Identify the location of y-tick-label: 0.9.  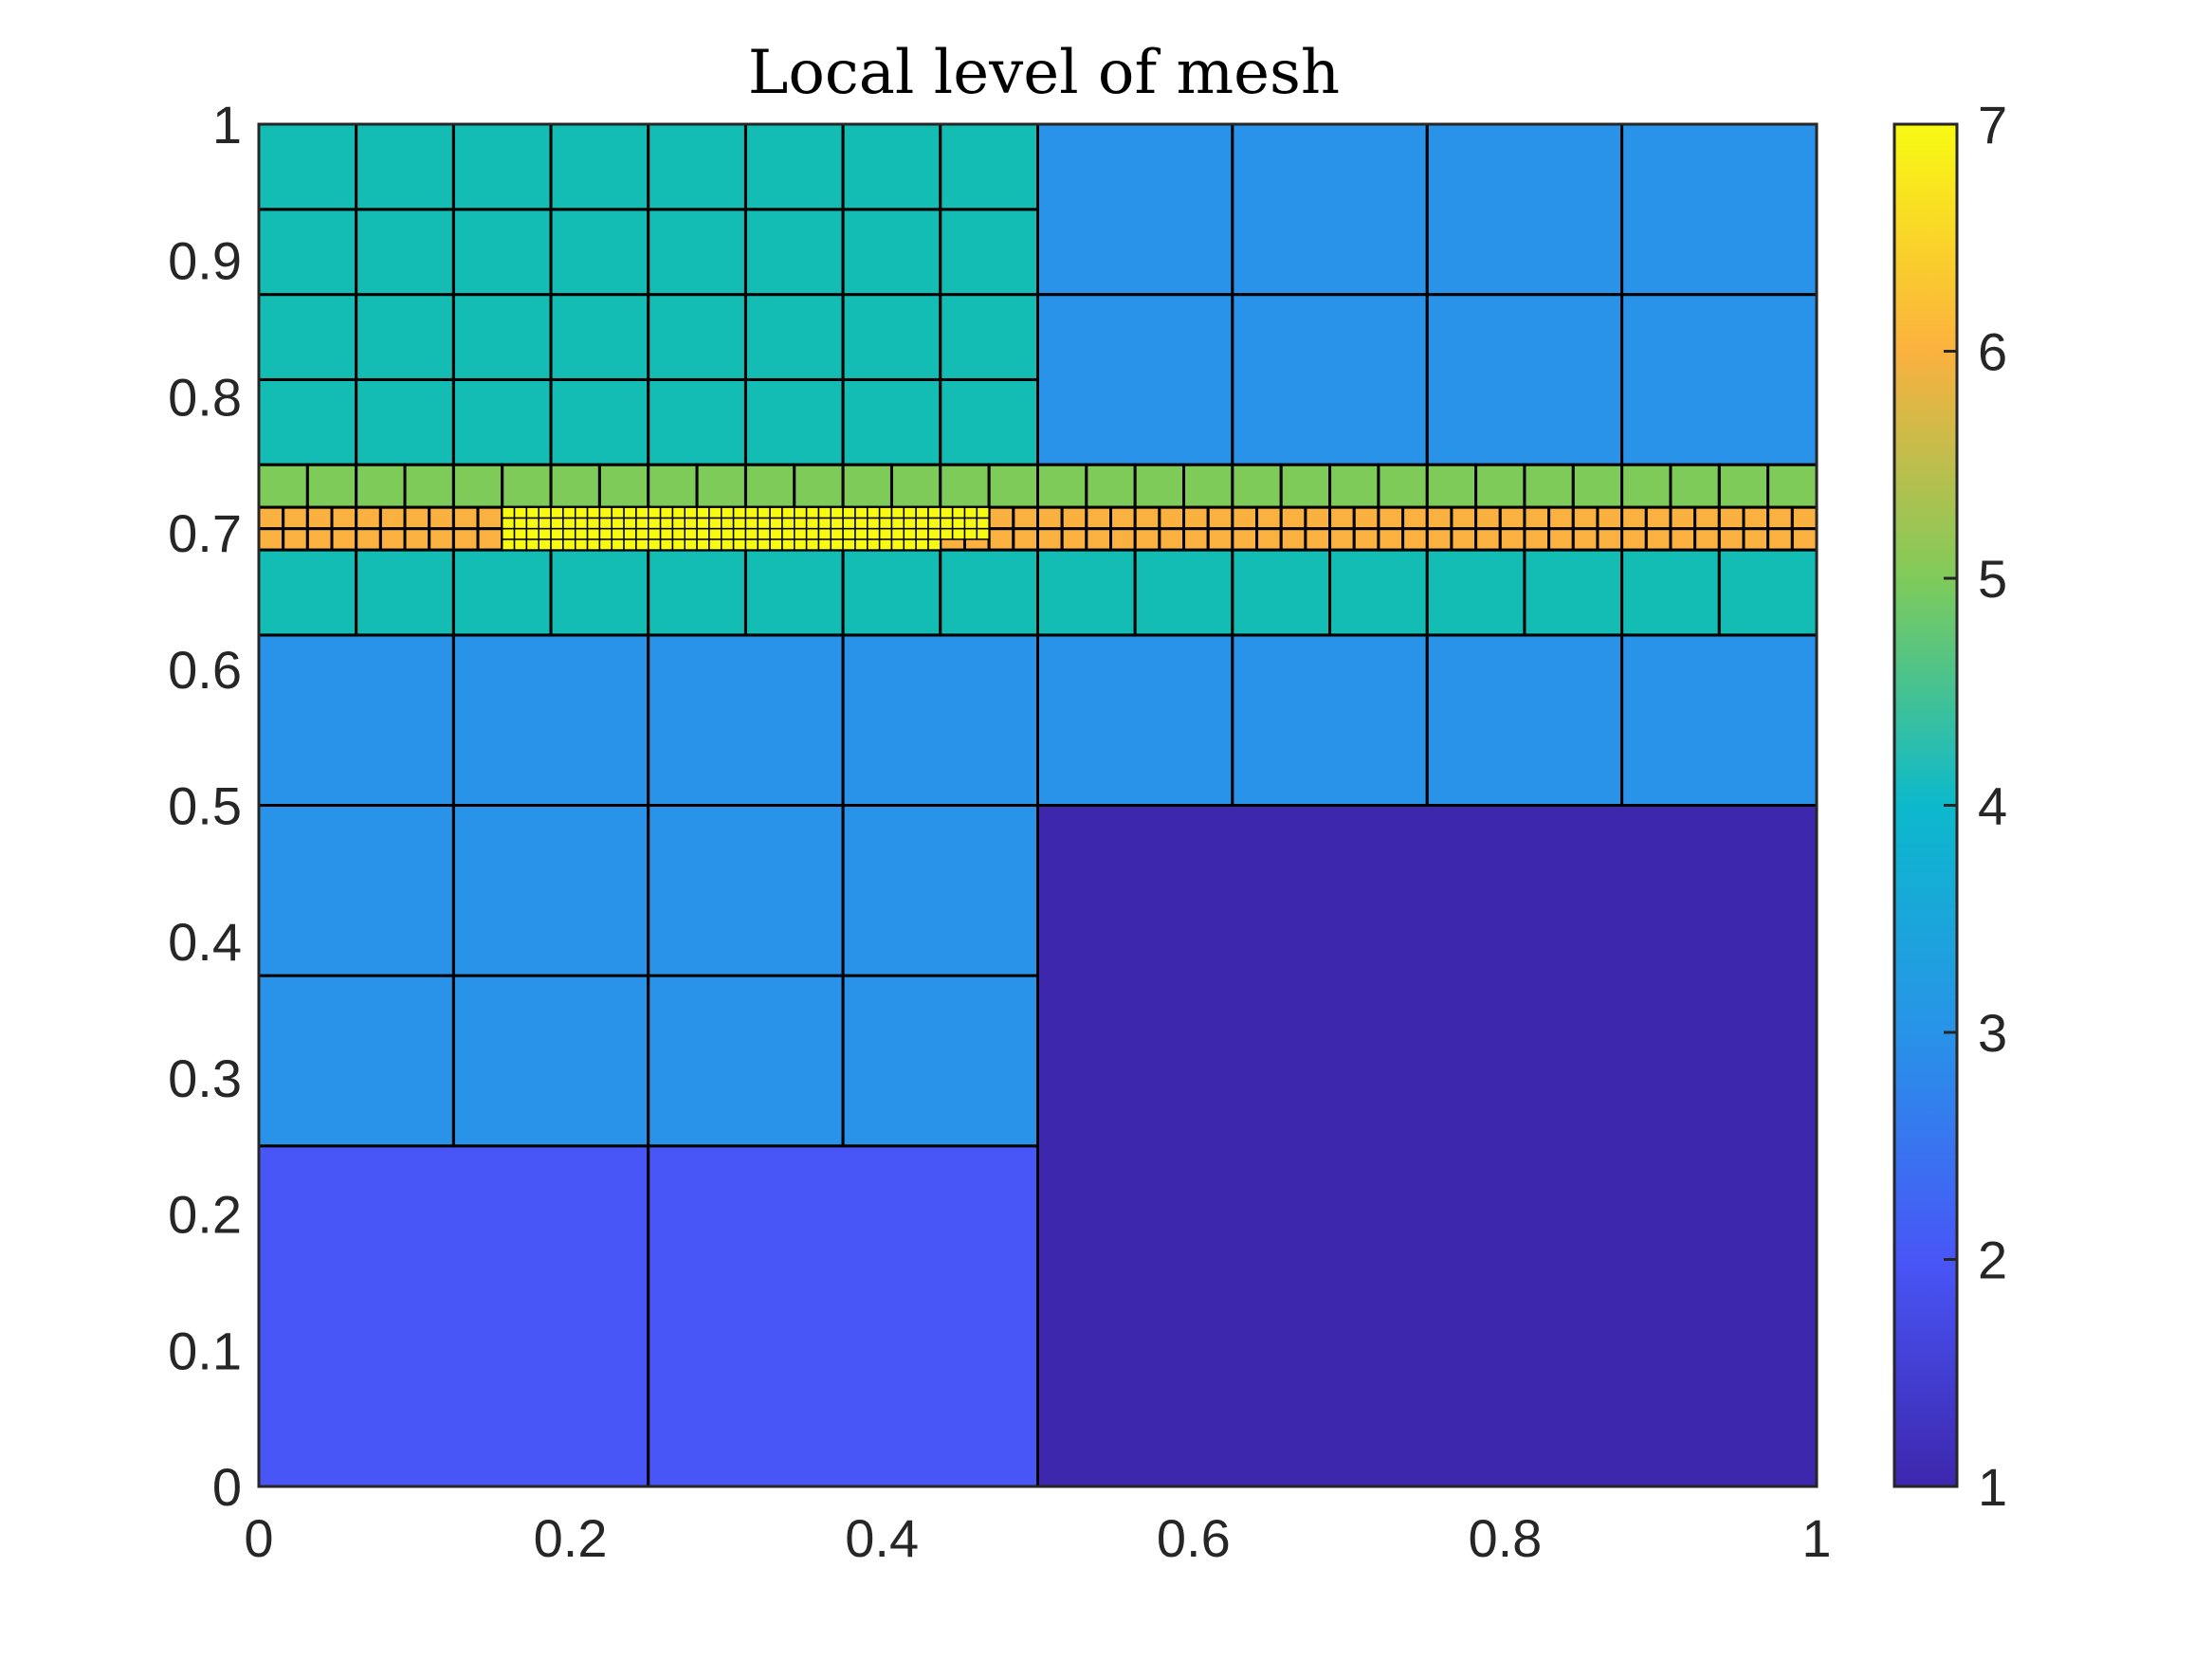
(205, 261).